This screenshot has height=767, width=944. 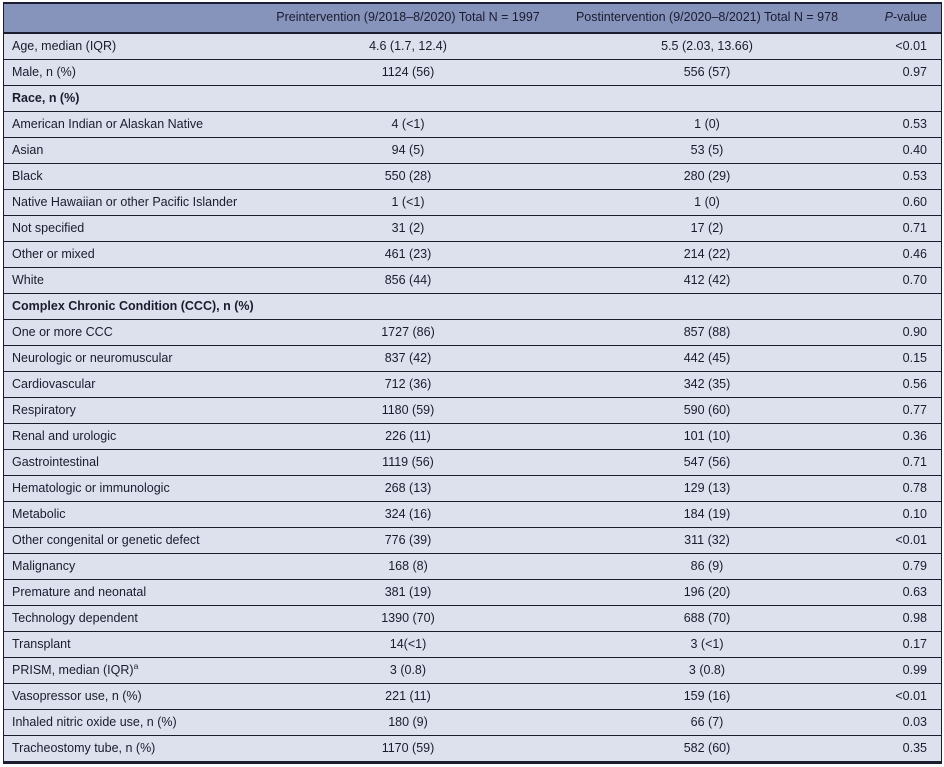 What do you see at coordinates (408, 46) in the screenshot?
I see `pre-value: 4.6 (1.7, 12.4)` at bounding box center [408, 46].